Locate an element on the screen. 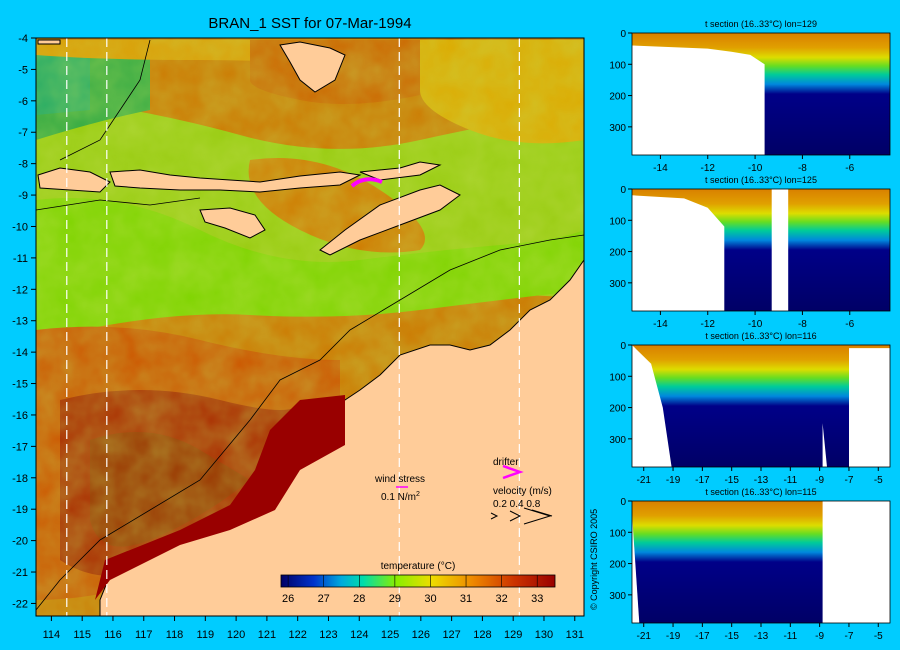 This screenshot has width=900, height=650. drifter-track is located at coordinates (366, 182).